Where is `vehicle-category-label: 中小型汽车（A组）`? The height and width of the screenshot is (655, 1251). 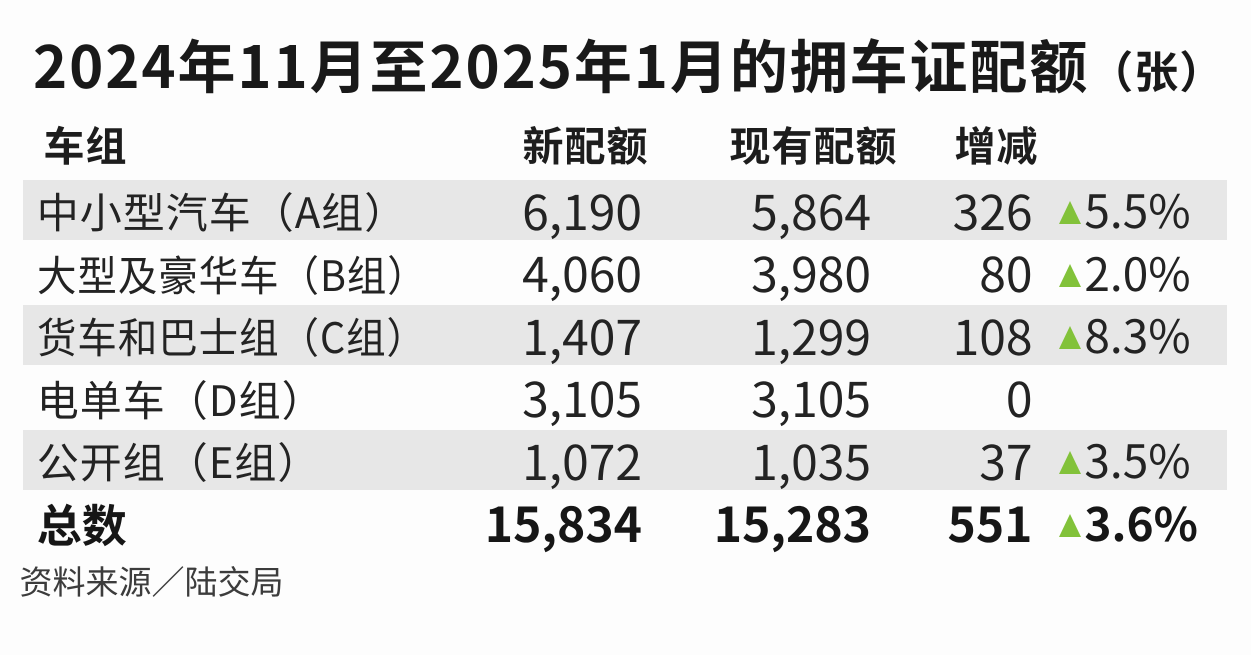 vehicle-category-label: 中小型汽车（A组） is located at coordinates (222, 211).